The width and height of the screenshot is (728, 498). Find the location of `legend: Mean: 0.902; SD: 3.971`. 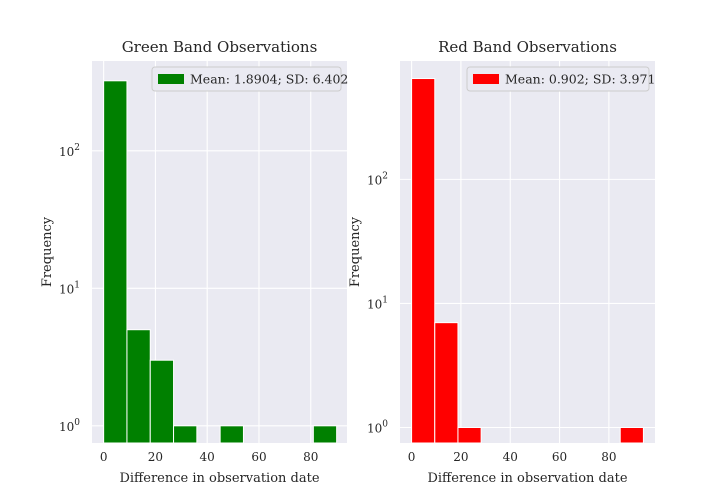

legend: Mean: 0.902; SD: 3.971 is located at coordinates (560, 79).